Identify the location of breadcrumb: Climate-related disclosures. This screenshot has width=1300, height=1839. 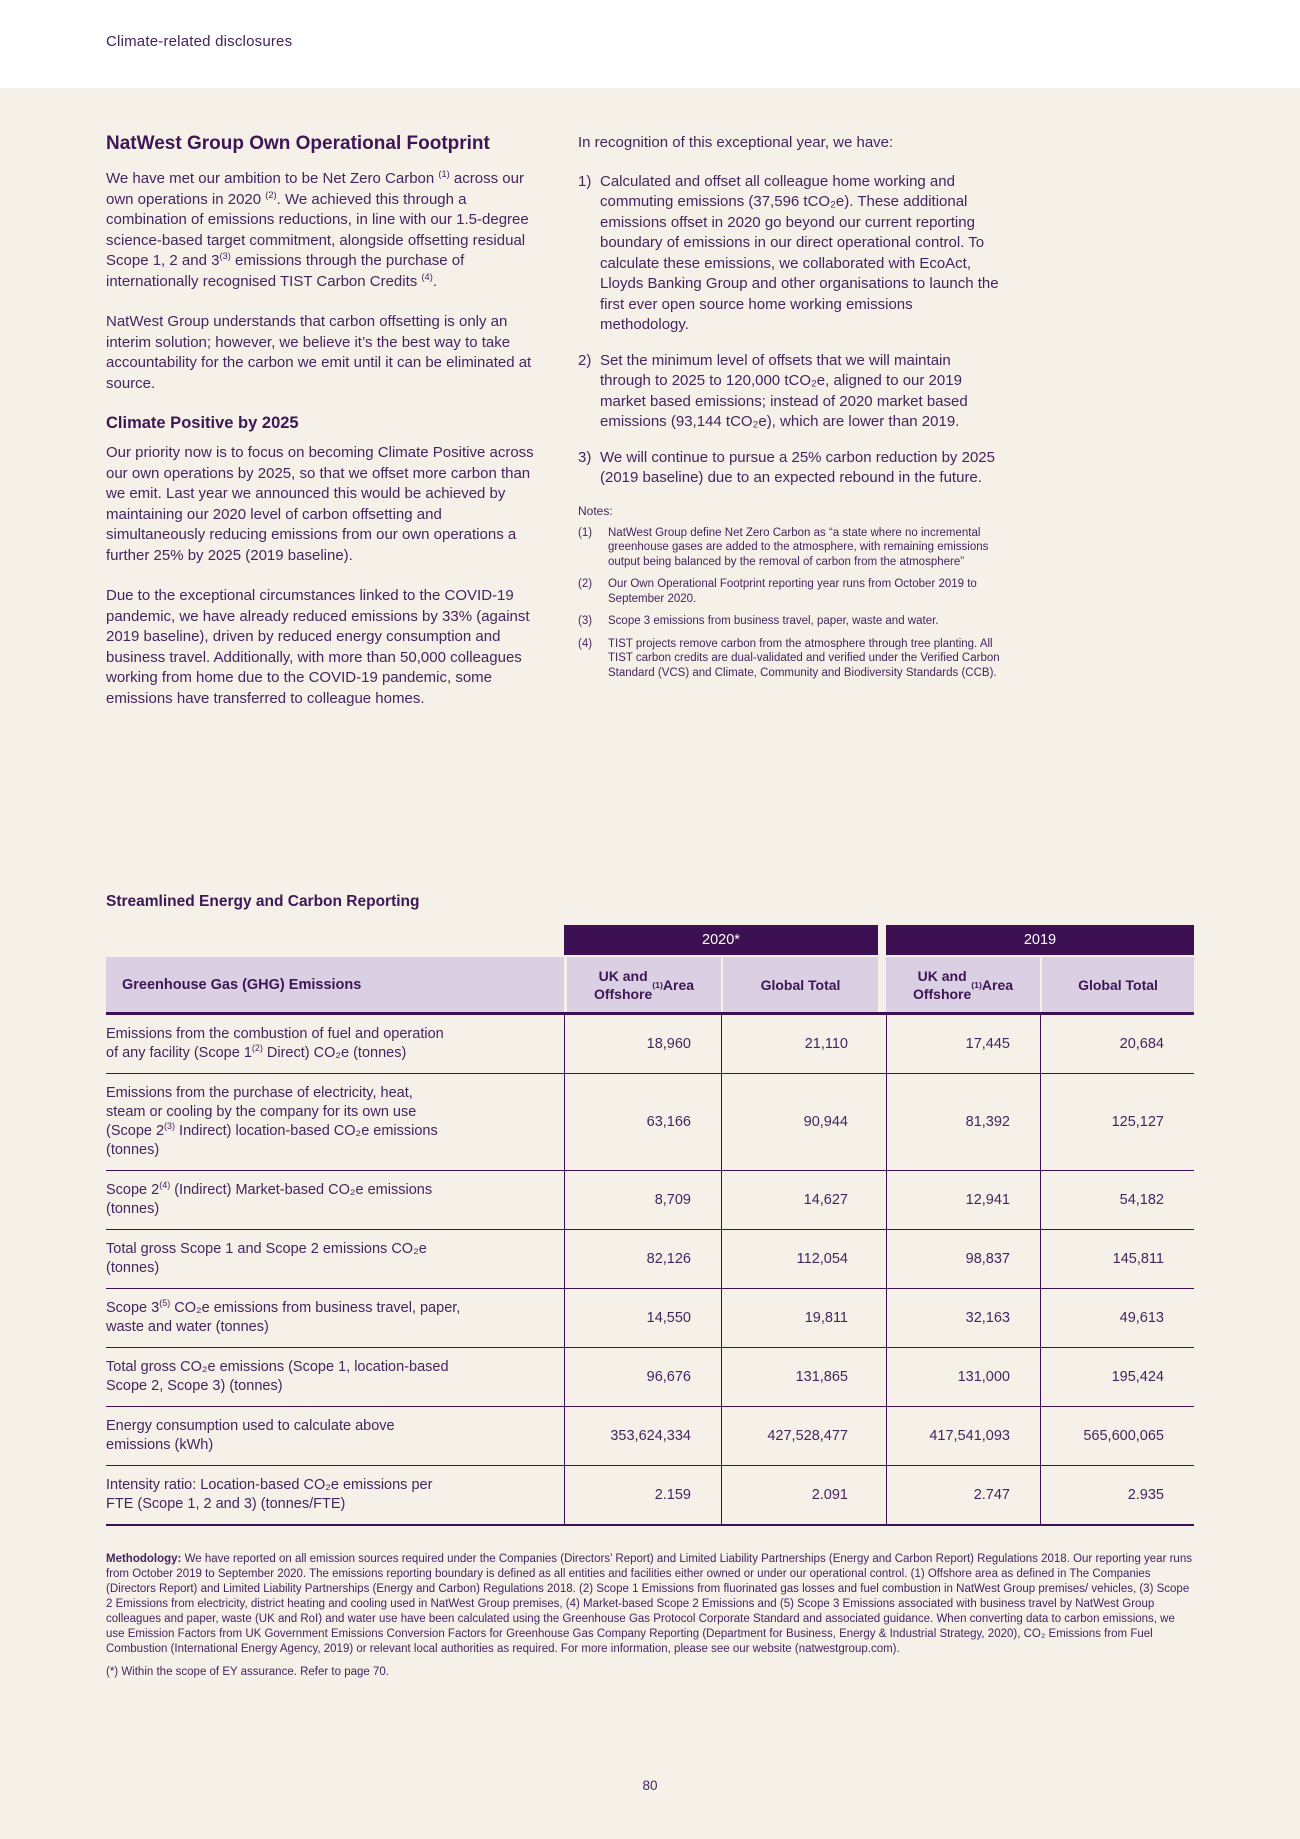
(199, 41).